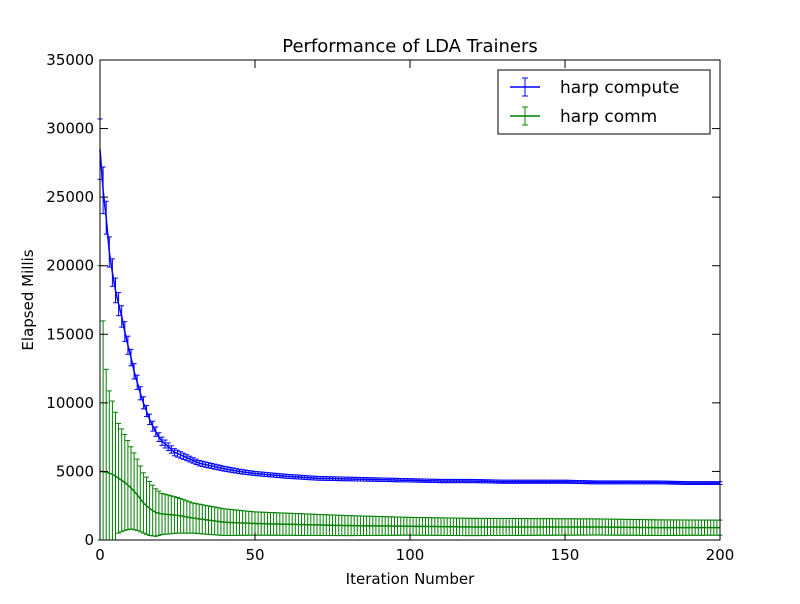 The width and height of the screenshot is (800, 604). Describe the element at coordinates (619, 88) in the screenshot. I see `legend-label: harp compute` at that location.